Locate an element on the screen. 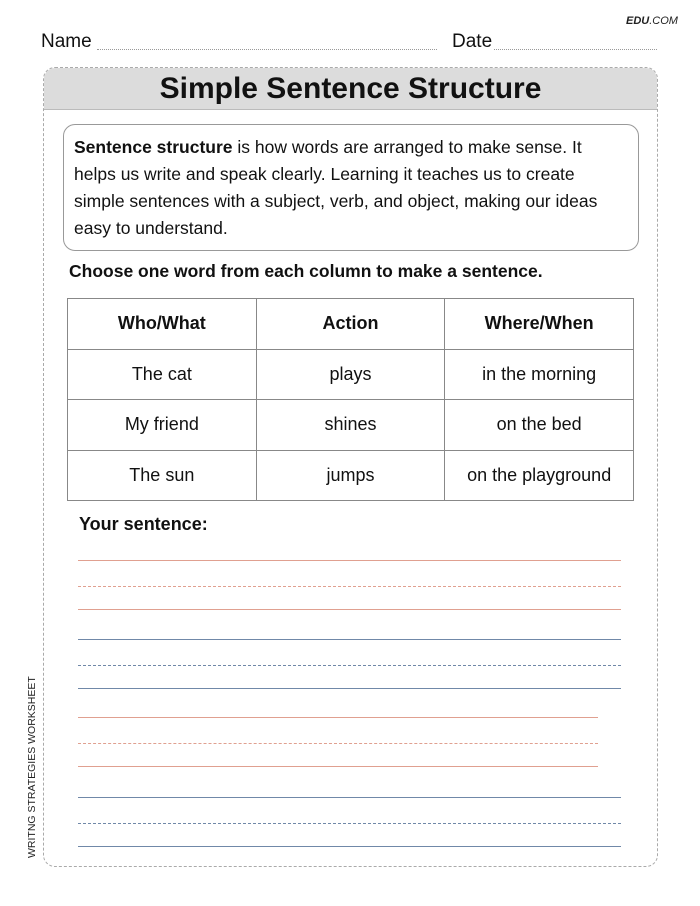  name-field is located at coordinates (267, 49).